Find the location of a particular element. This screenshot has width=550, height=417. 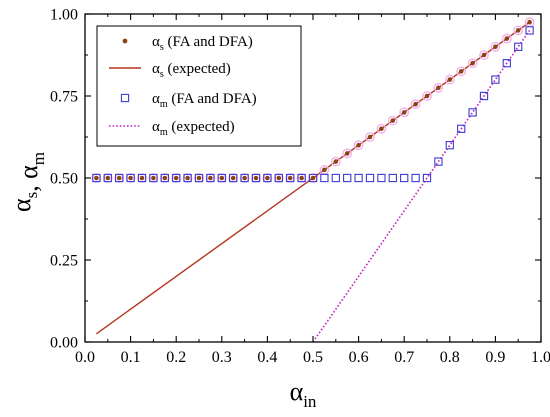

y-tick-label: 1.00 is located at coordinates (64, 15).